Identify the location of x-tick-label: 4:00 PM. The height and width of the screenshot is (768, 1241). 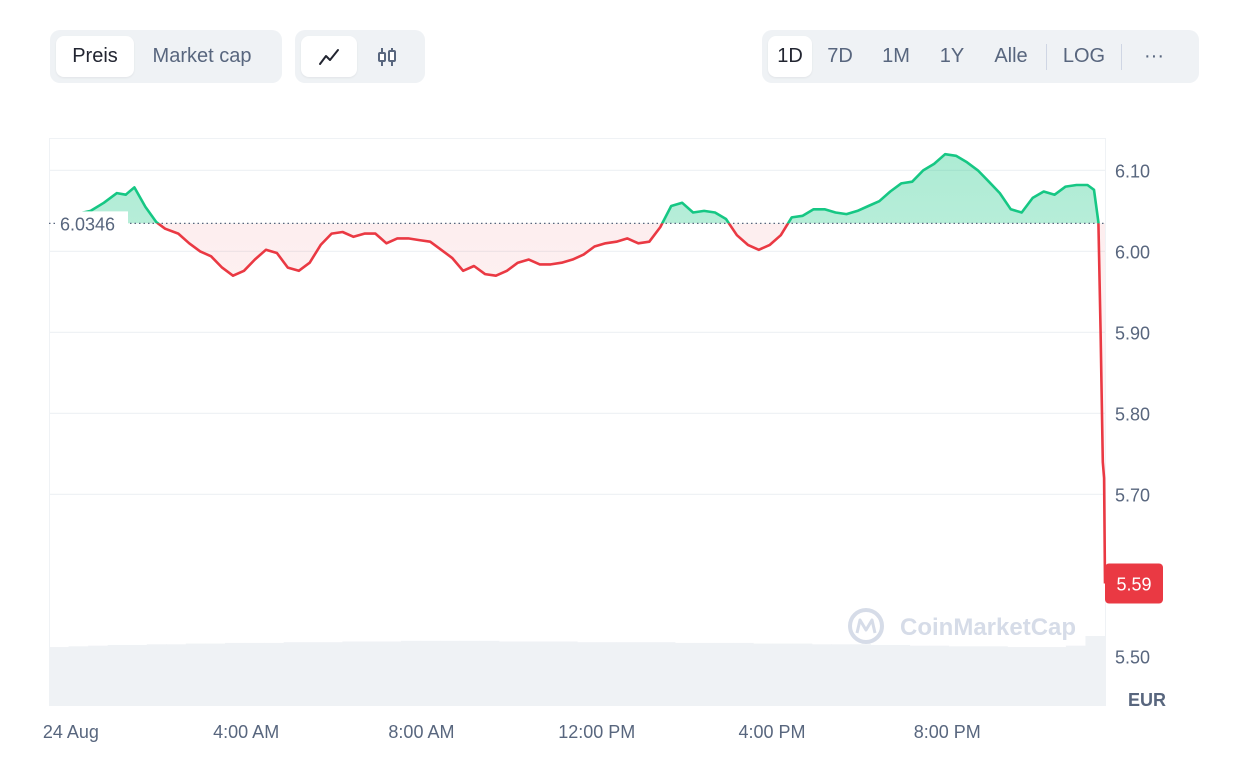
(771, 732).